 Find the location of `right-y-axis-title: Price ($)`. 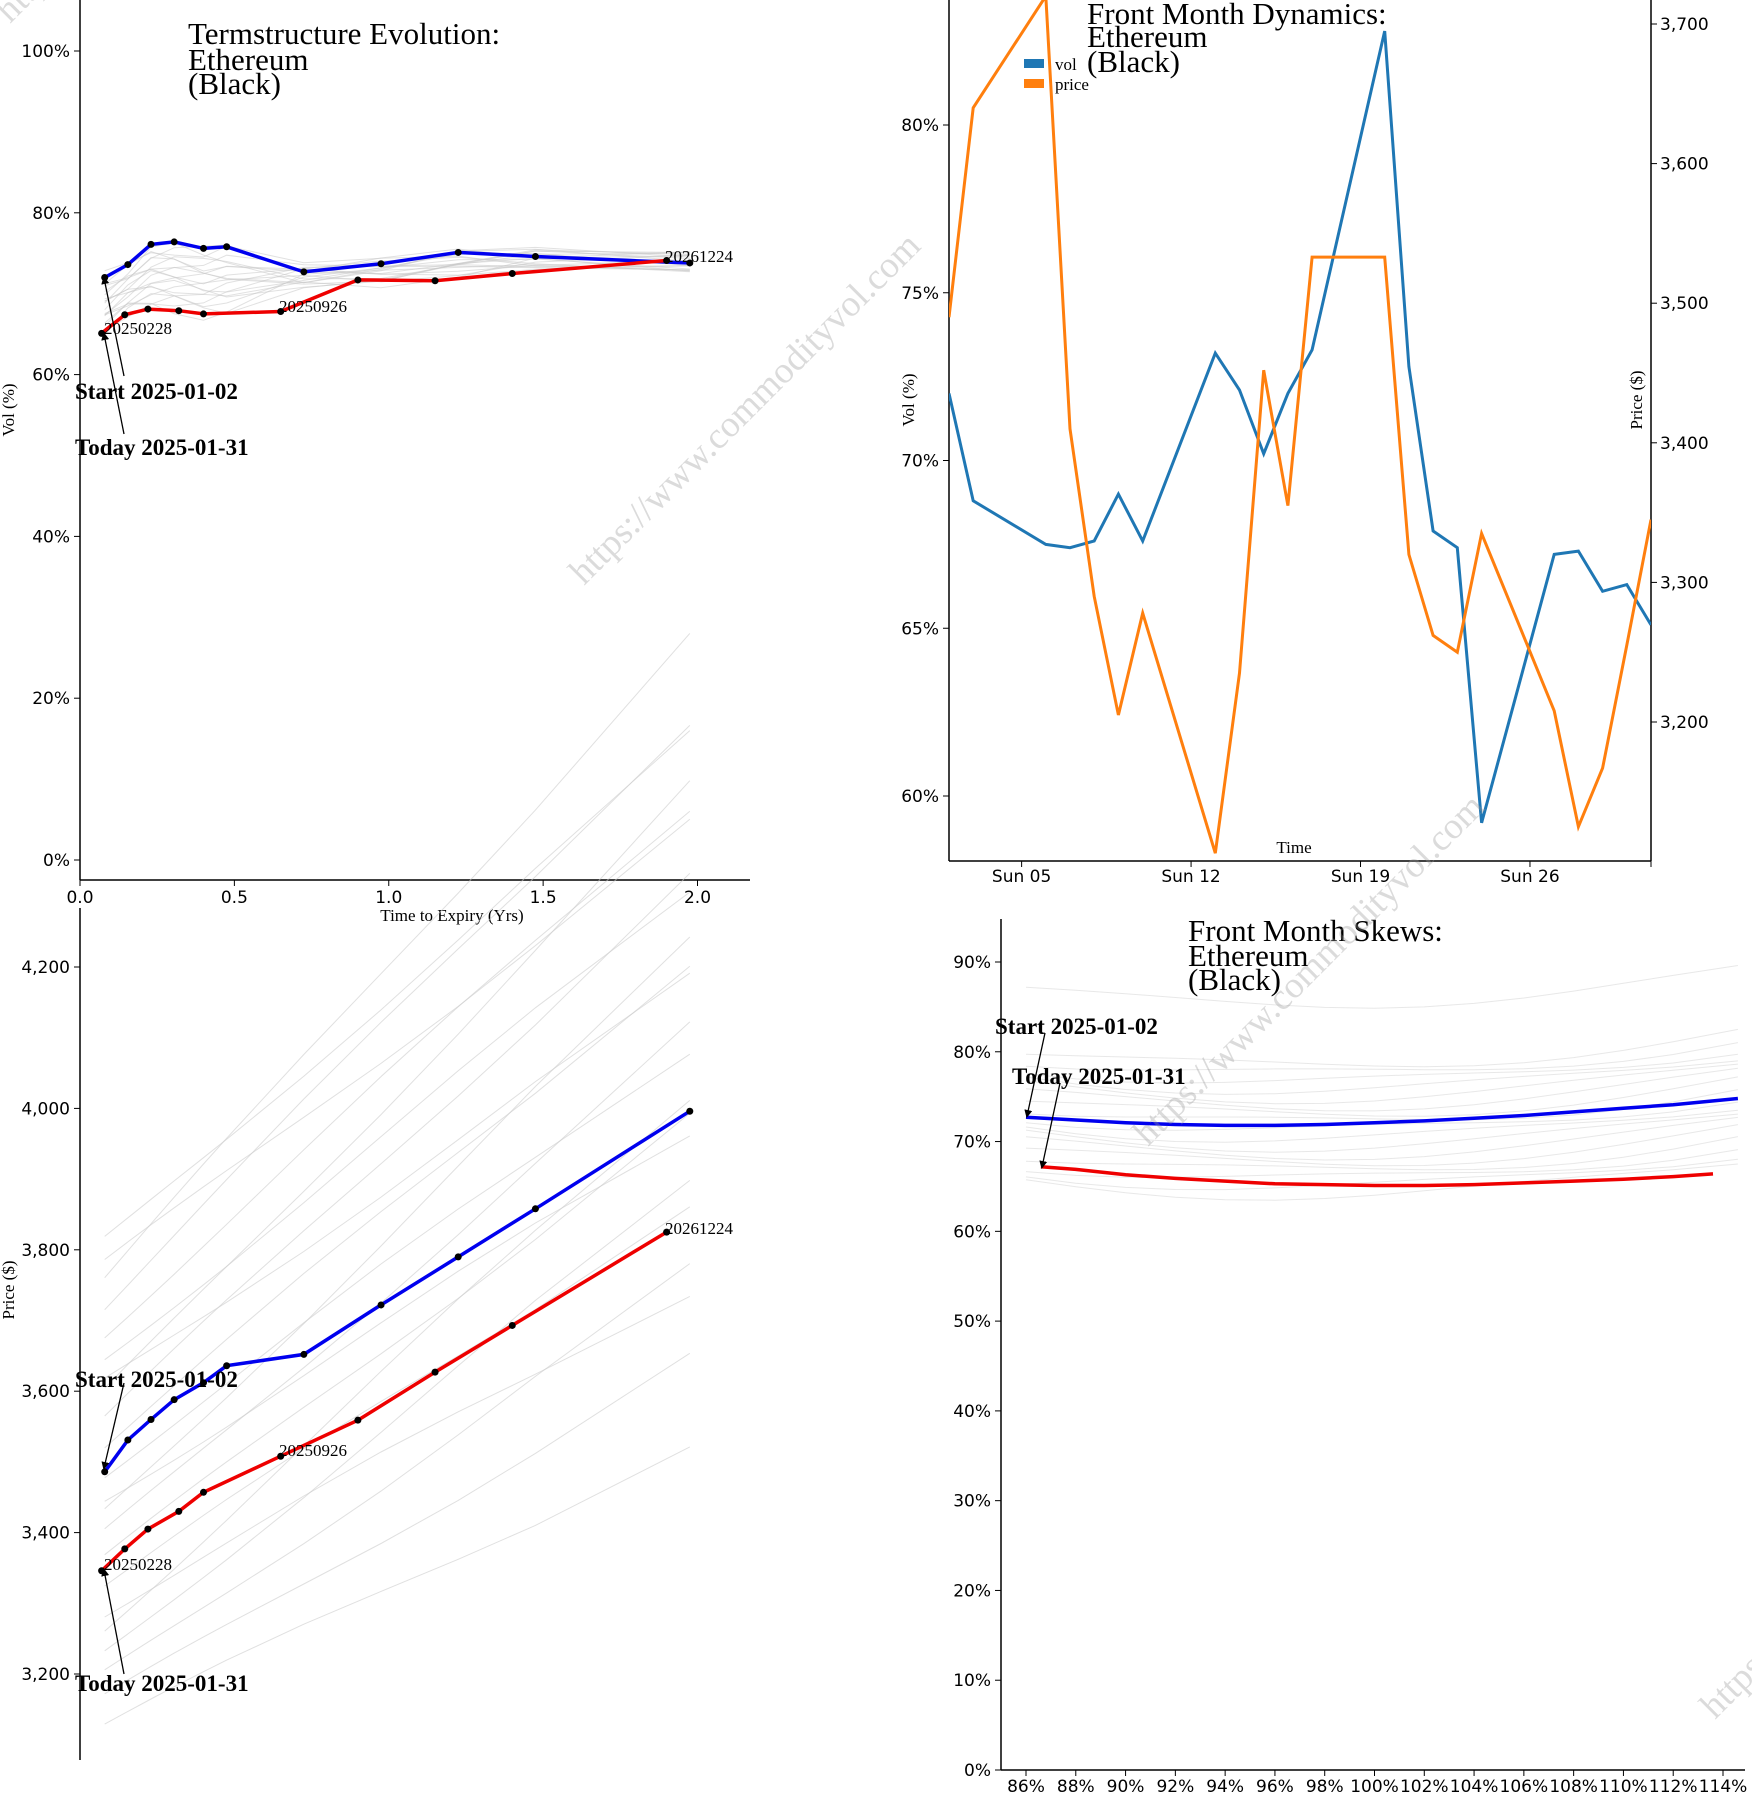

right-y-axis-title: Price ($) is located at coordinates (1636, 399).